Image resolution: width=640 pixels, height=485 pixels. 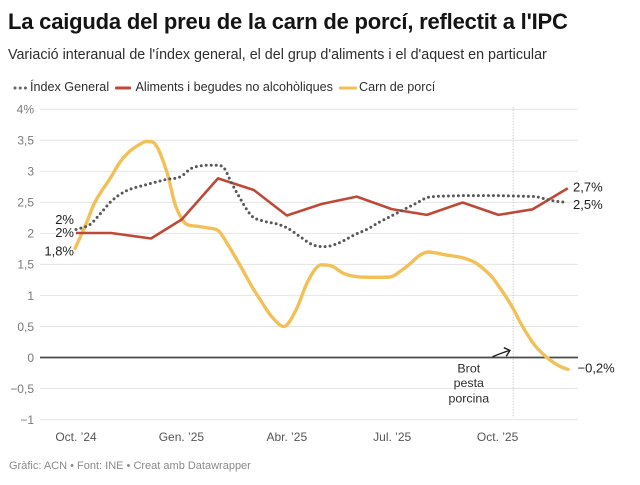 I want to click on svg-text: Oct. ’24, so click(x=76, y=437).